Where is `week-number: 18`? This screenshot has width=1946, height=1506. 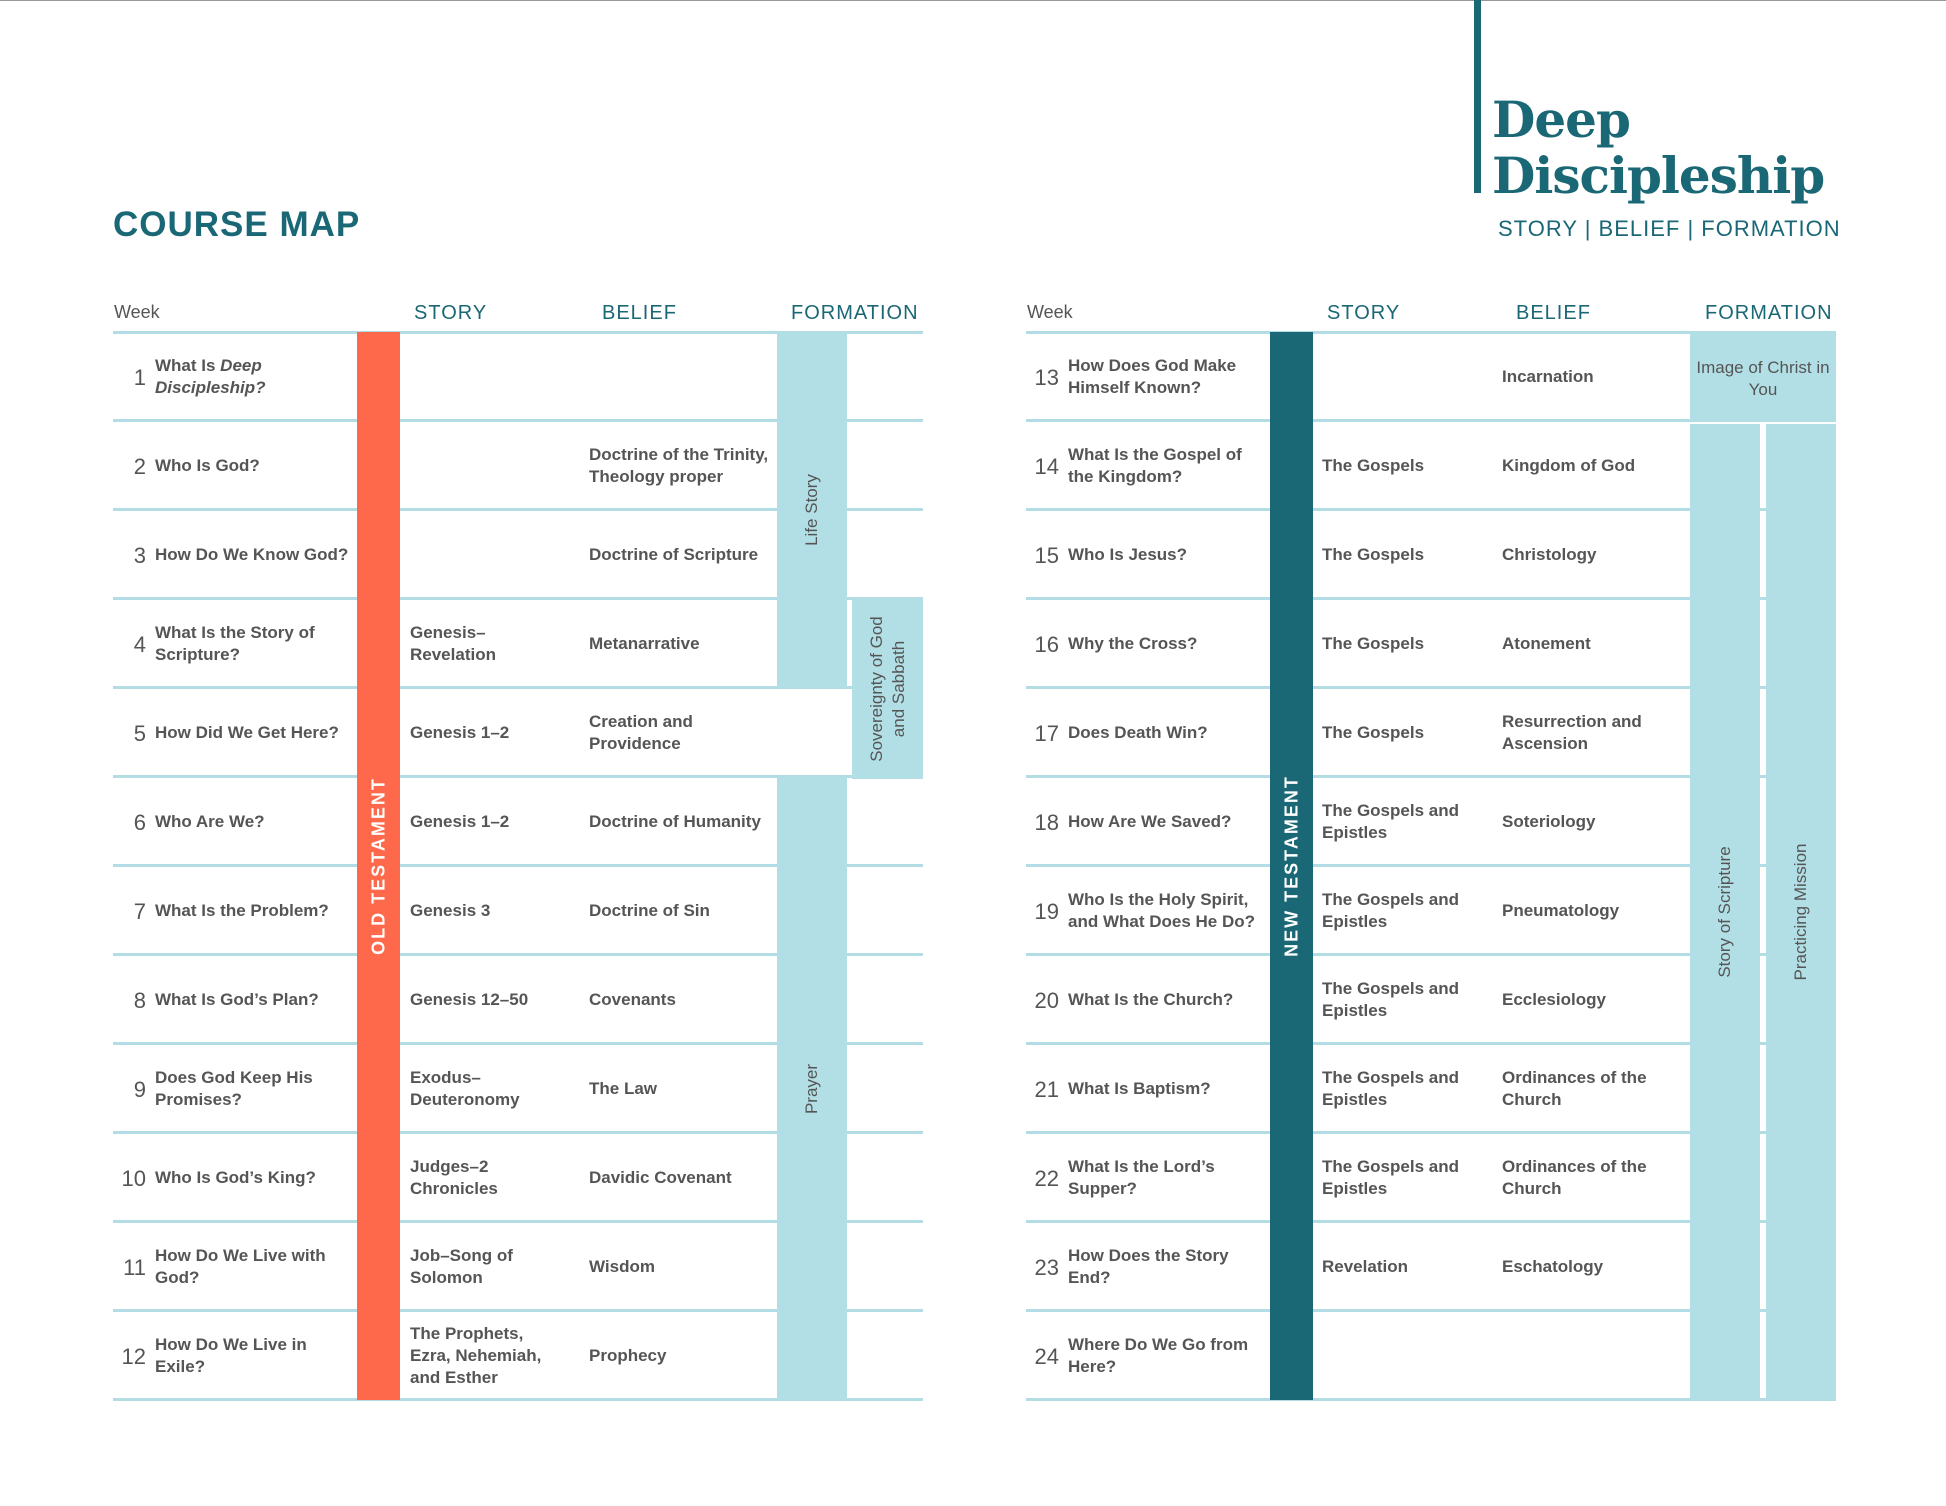
week-number: 18 is located at coordinates (1046, 822).